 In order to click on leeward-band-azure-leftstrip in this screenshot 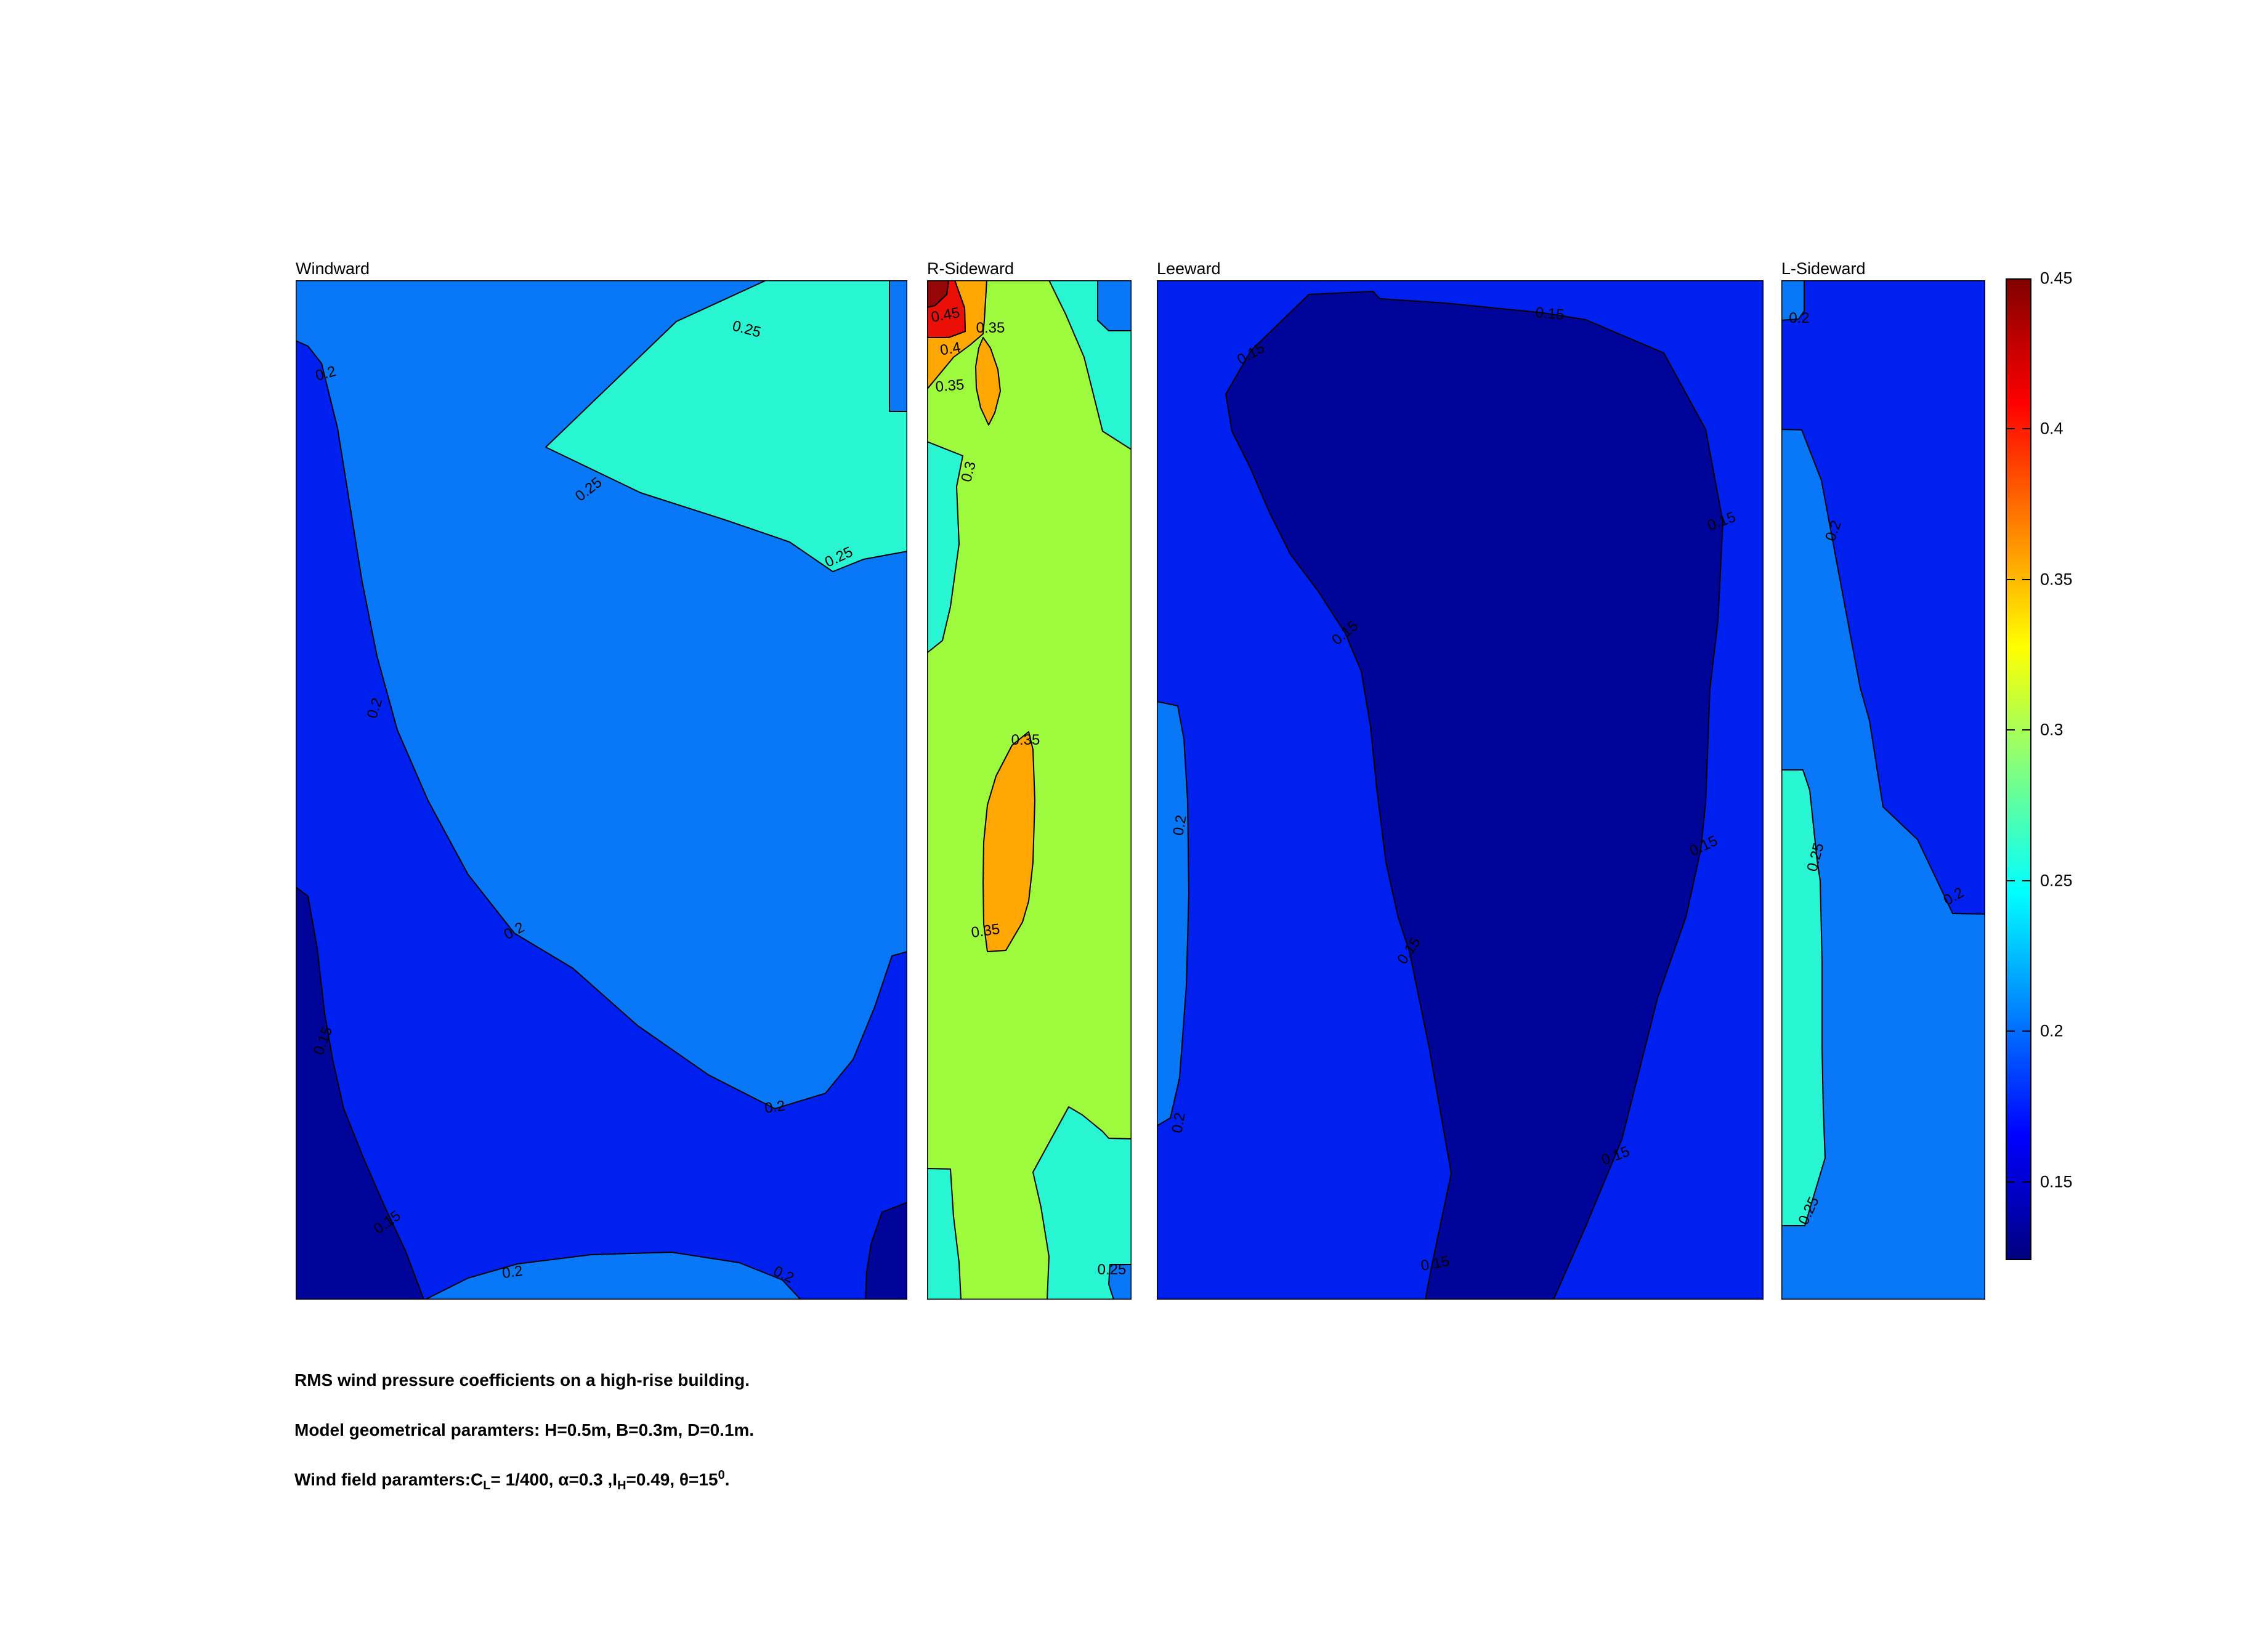, I will do `click(1173, 914)`.